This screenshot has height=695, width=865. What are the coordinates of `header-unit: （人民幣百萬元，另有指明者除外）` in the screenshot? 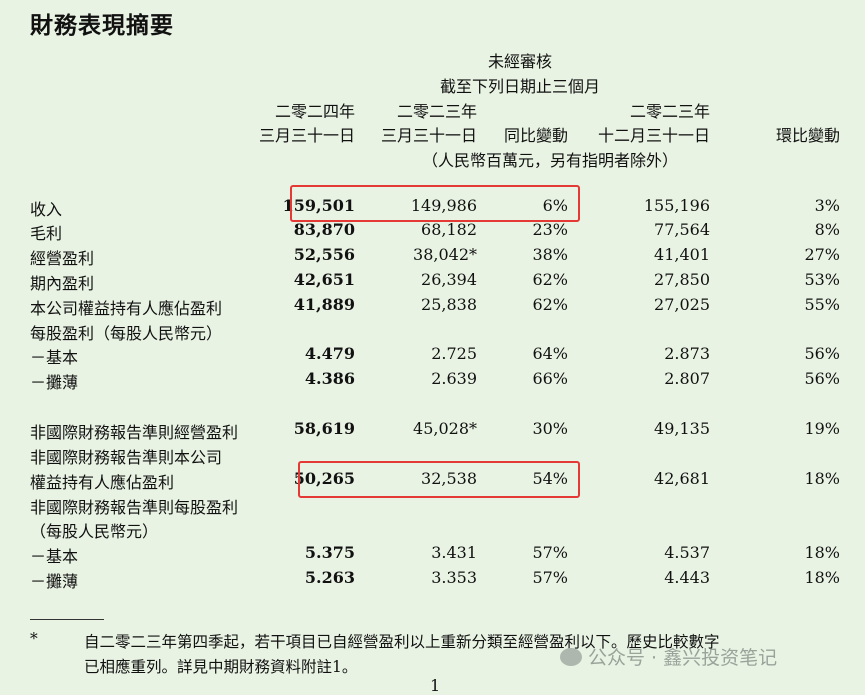 It's located at (550, 160).